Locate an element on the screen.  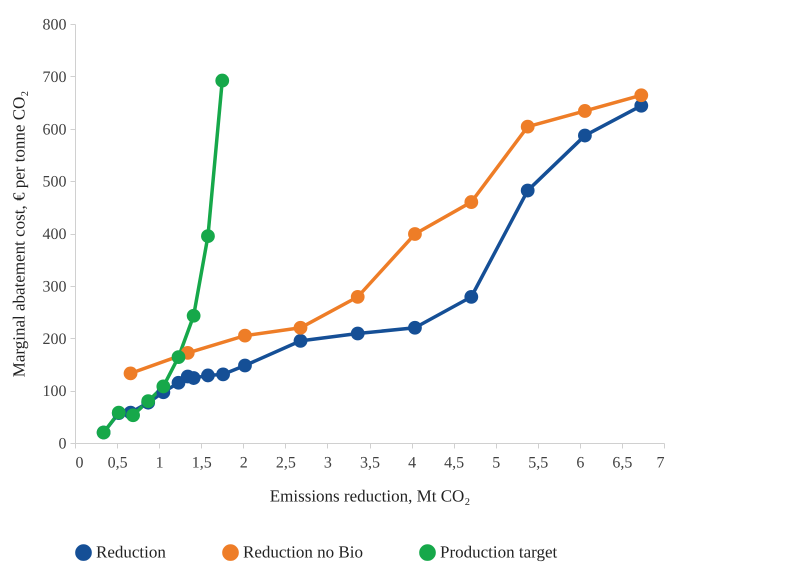
x-tick-label: 2 is located at coordinates (244, 463).